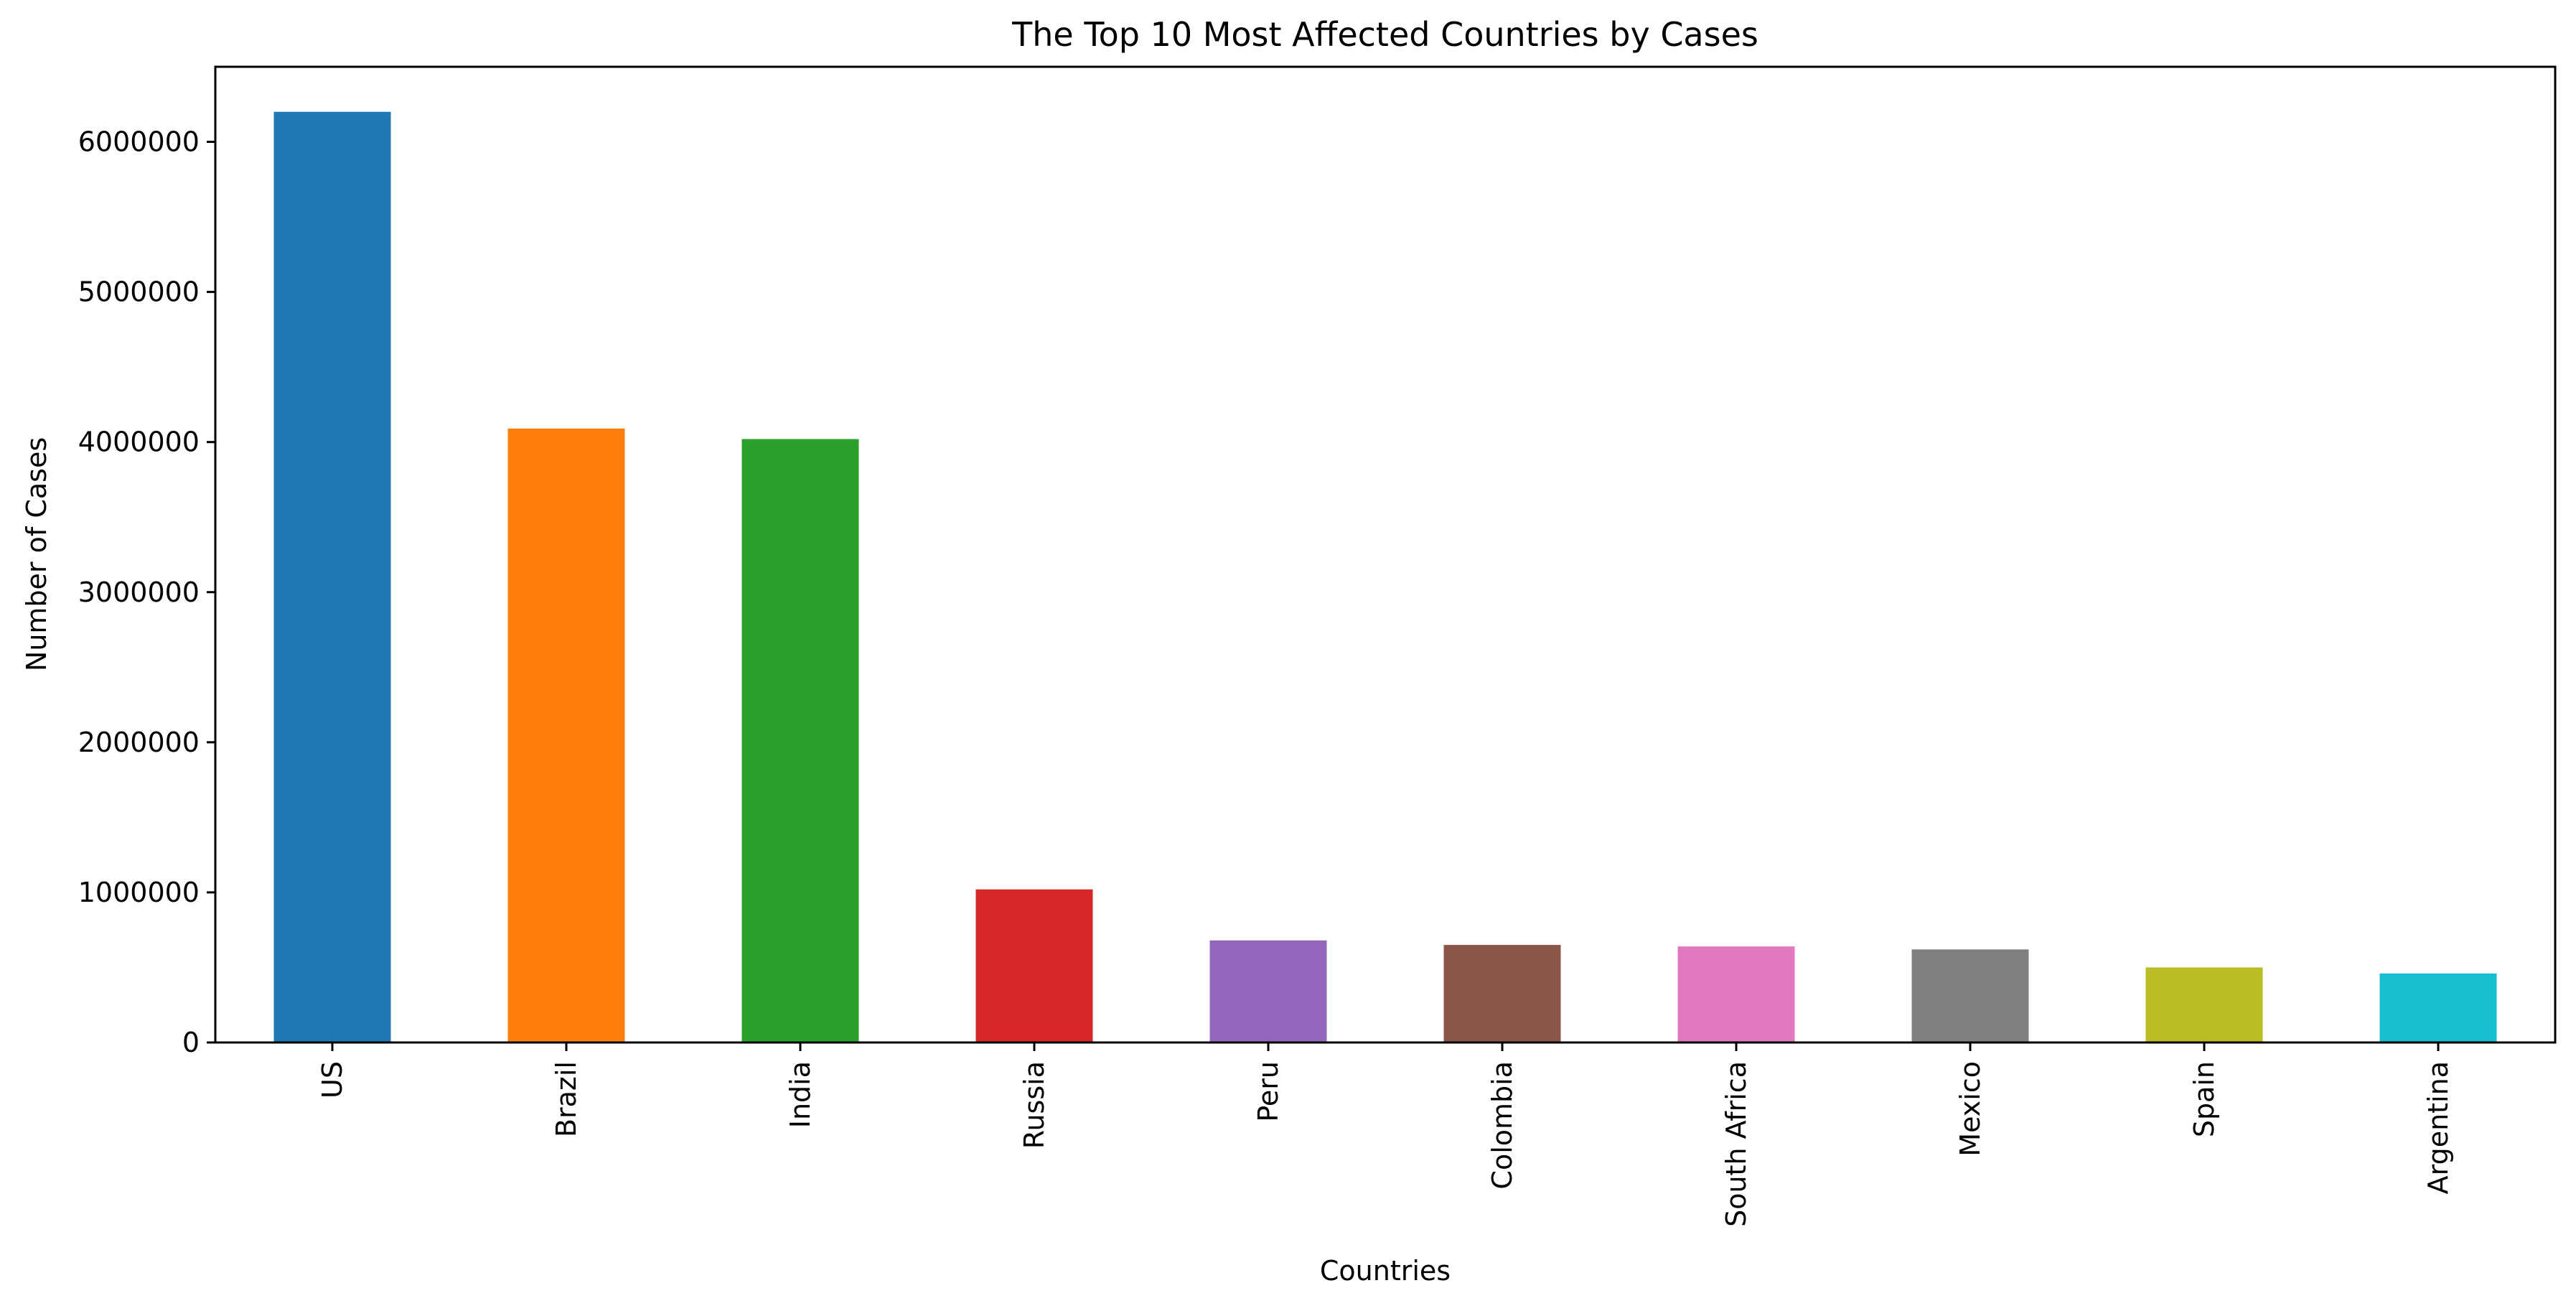  What do you see at coordinates (2438, 1127) in the screenshot?
I see `x-tick-label: Argentina` at bounding box center [2438, 1127].